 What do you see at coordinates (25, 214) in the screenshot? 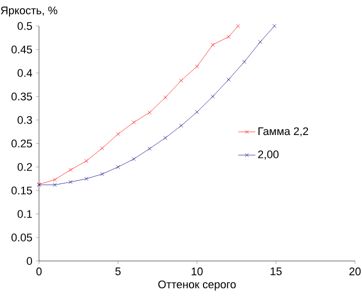
I see `y-tick-label: 0.1` at bounding box center [25, 214].